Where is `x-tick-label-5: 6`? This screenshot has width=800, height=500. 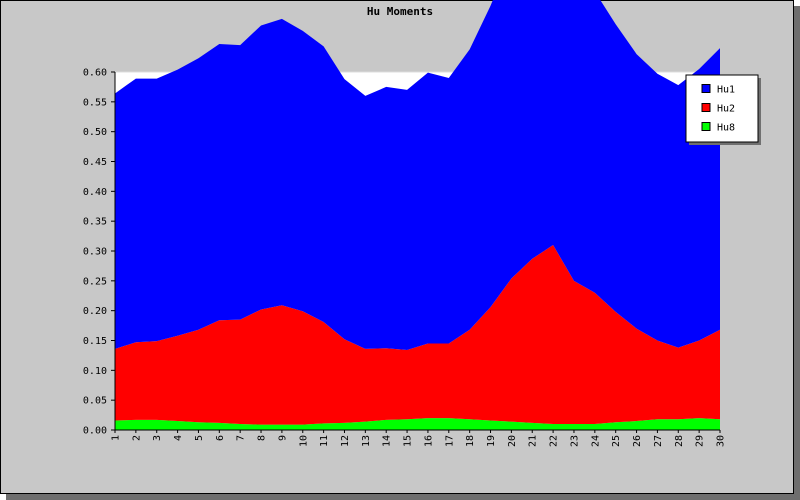
x-tick-label-5: 6 is located at coordinates (220, 438).